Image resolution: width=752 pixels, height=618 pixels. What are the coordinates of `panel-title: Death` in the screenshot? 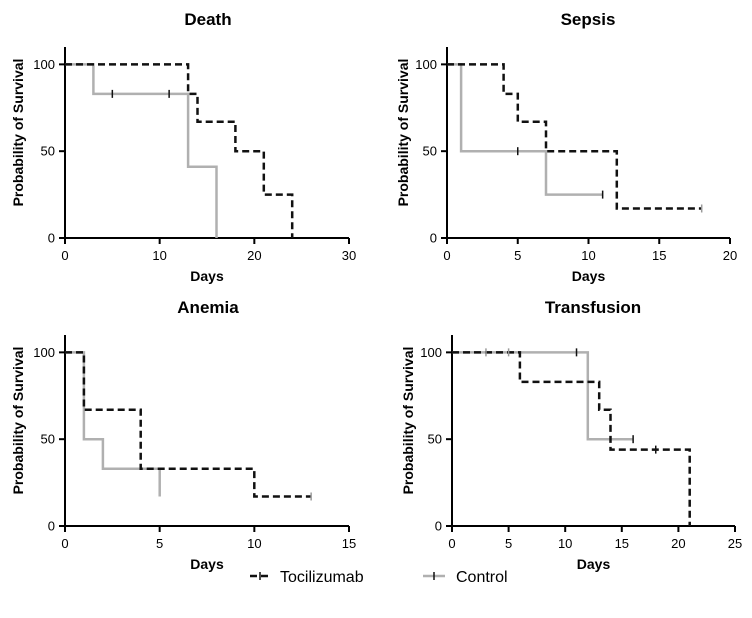 It's located at (207, 19).